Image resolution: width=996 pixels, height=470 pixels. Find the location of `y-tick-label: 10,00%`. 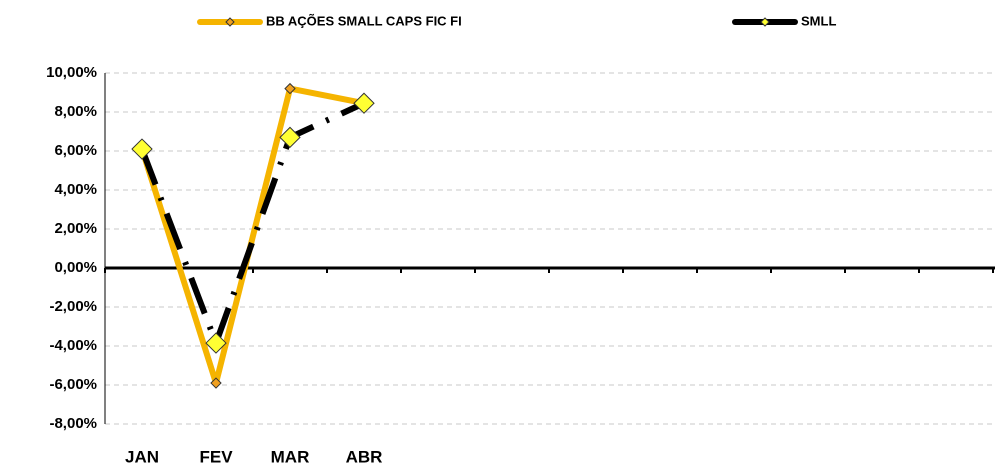

y-tick-label: 10,00% is located at coordinates (71, 72).